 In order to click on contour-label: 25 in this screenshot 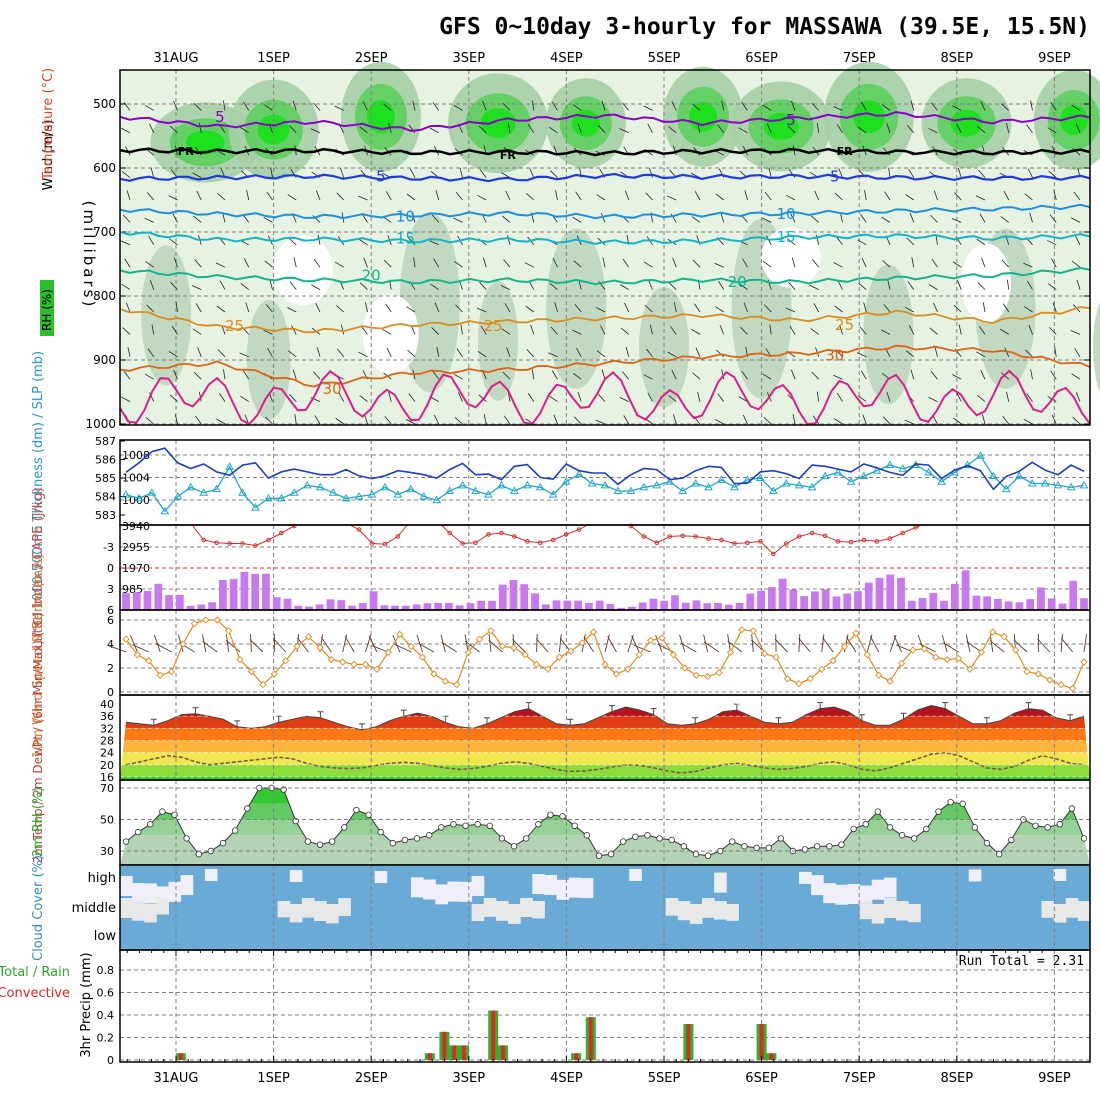, I will do `click(493, 326)`.